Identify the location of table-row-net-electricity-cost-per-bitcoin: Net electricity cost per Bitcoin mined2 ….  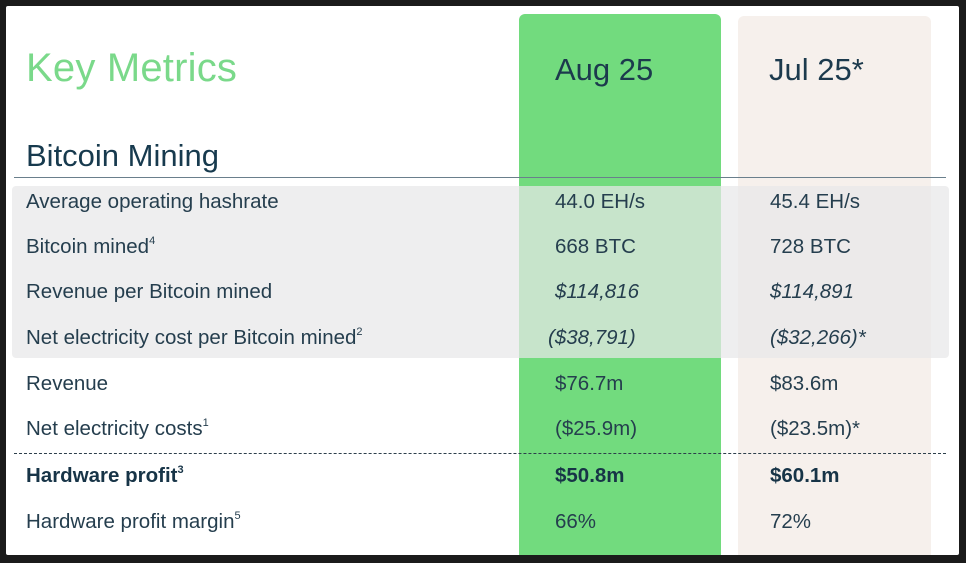
(482, 349).